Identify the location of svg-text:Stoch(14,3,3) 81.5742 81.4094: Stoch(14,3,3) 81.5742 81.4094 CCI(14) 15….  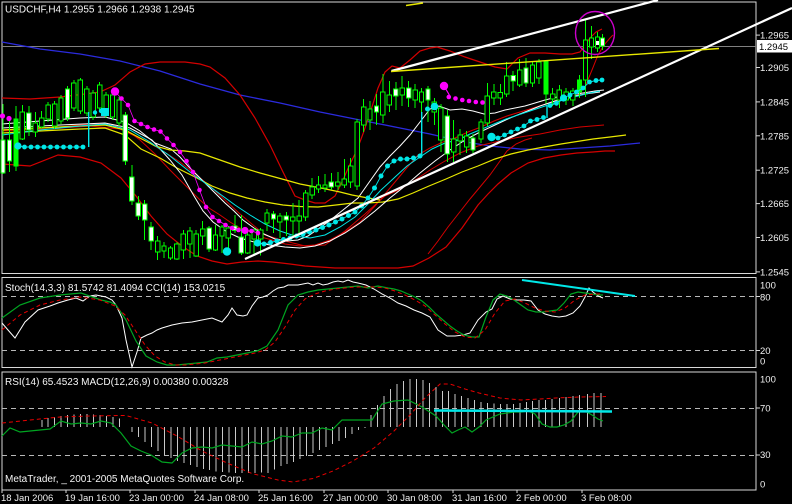
(115, 288).